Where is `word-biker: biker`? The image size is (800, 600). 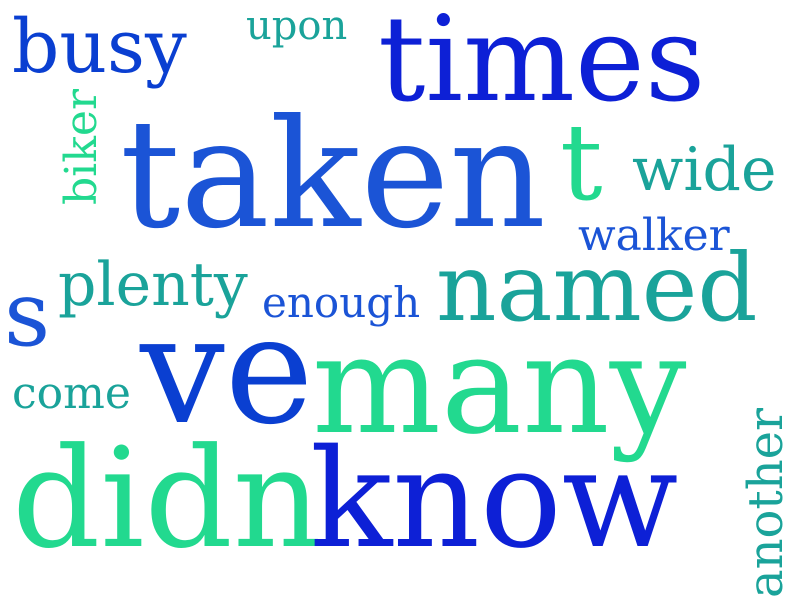 word-biker: biker is located at coordinates (81, 147).